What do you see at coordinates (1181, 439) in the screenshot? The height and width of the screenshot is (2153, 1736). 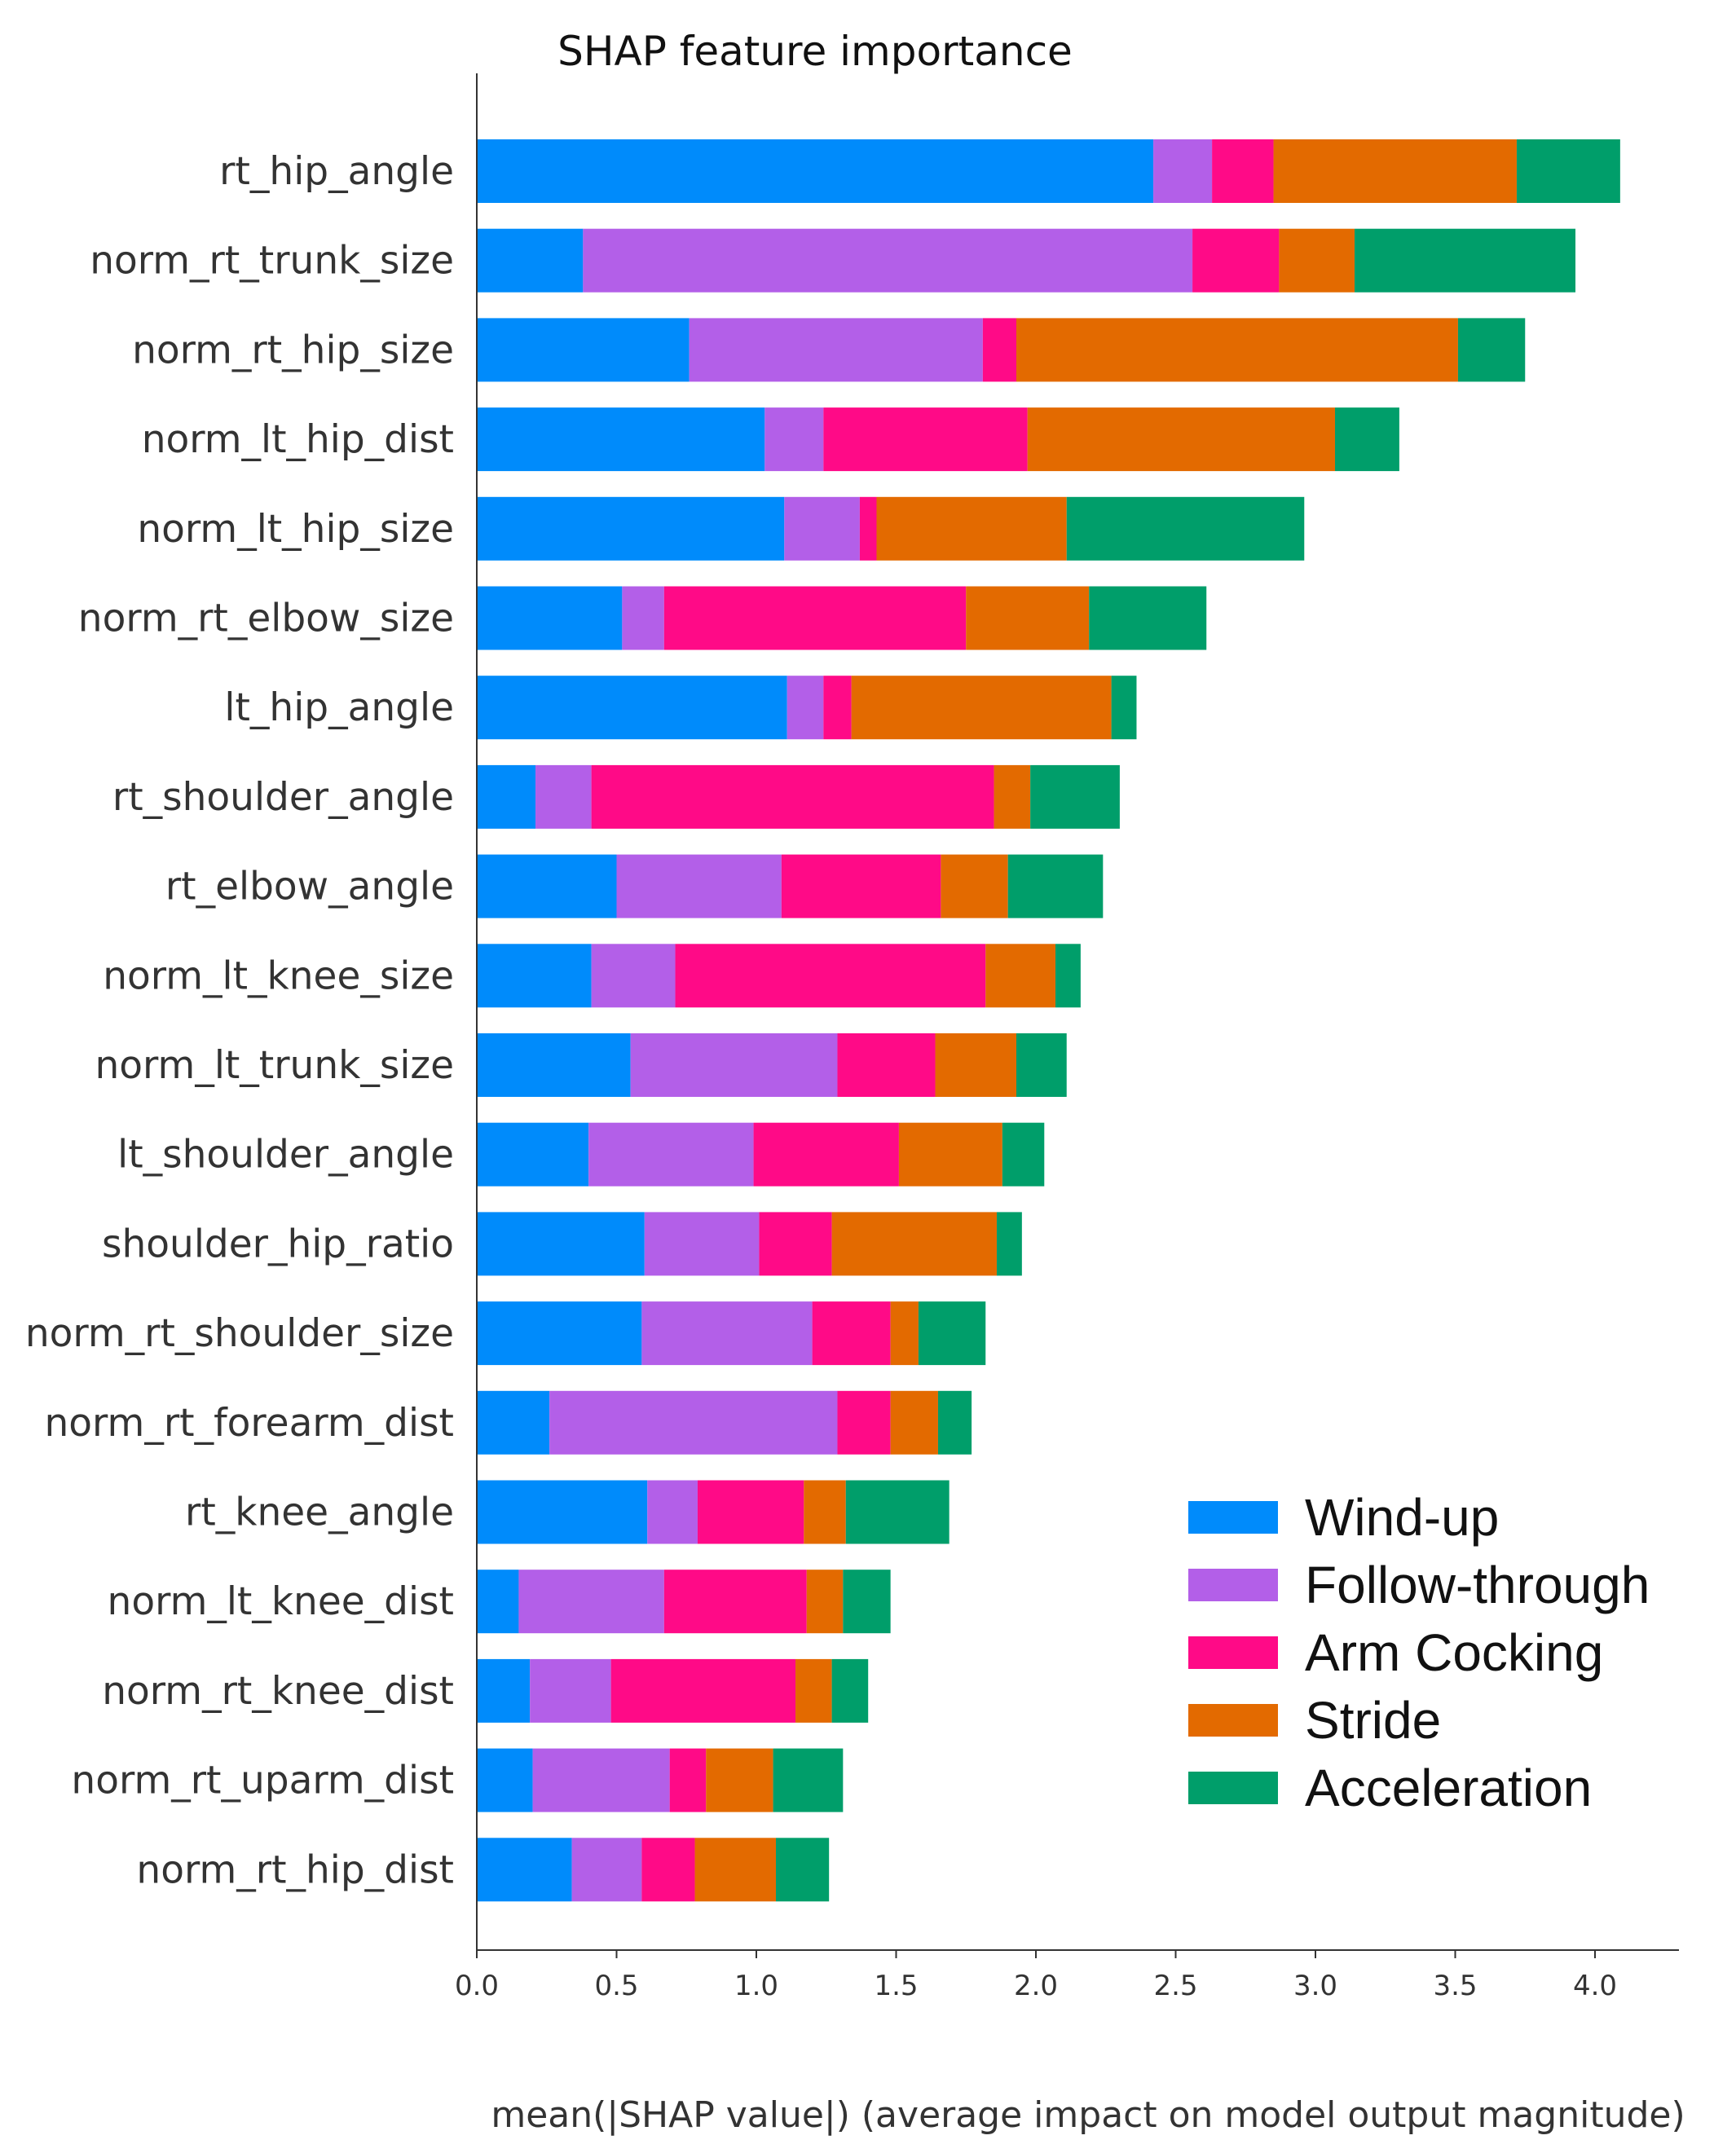 I see `bar-segment-norm-lt-hip-dist-stride` at bounding box center [1181, 439].